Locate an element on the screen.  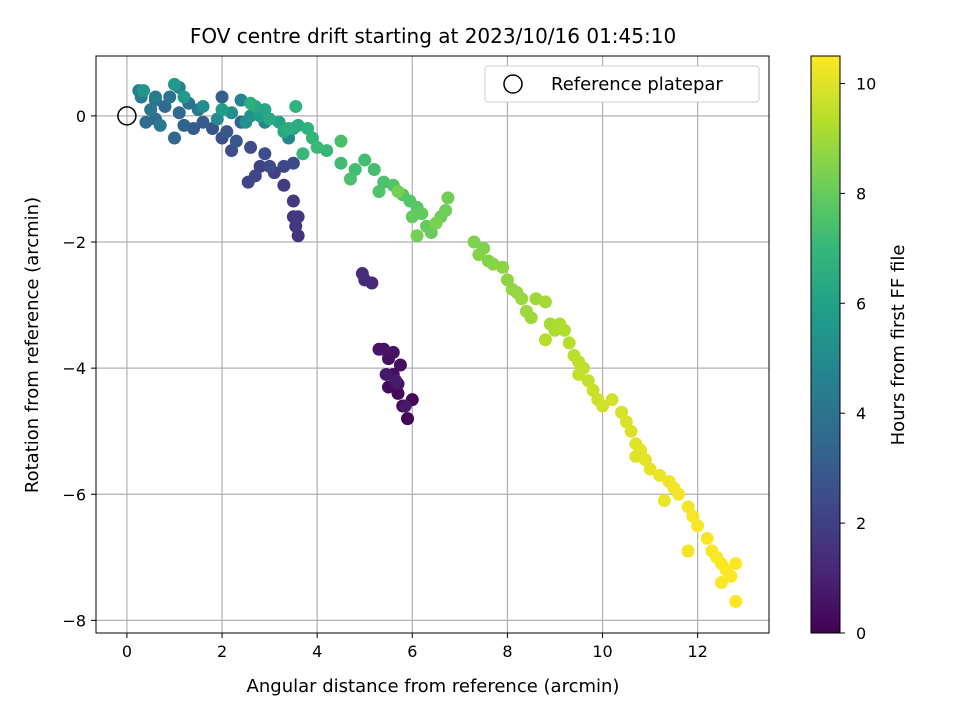
x-axis-label: Angular distance from reference (arcmin) is located at coordinates (433, 686).